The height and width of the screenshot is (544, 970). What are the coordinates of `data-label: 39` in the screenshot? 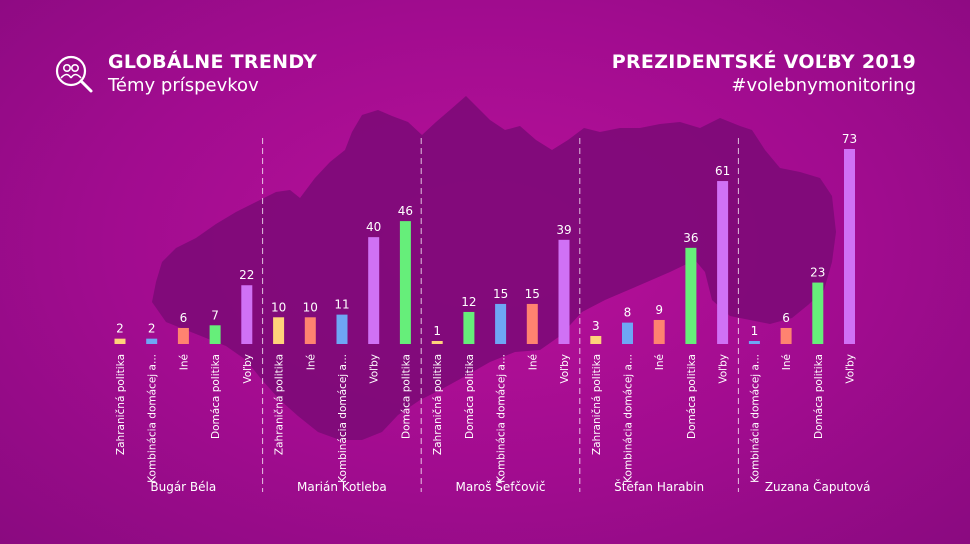 It's located at (563, 230).